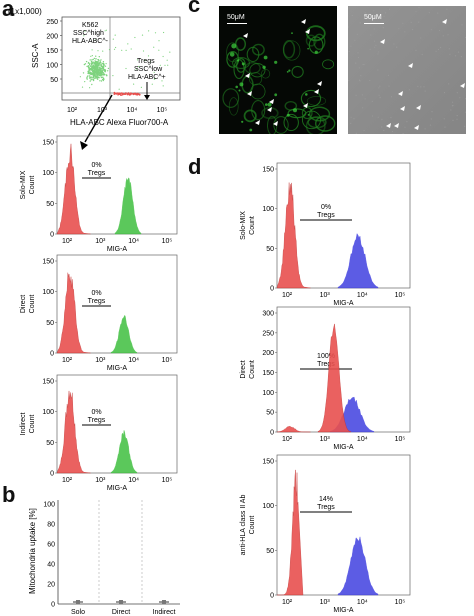  What do you see at coordinates (400, 439) in the screenshot?
I see `hist-xtick-label: 10⁵` at bounding box center [400, 439].